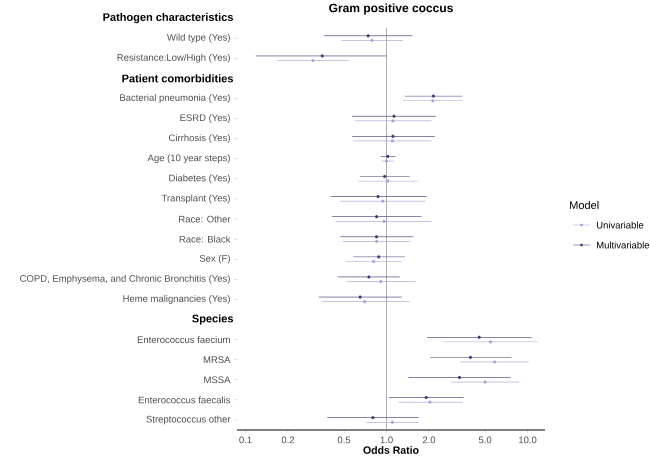  What do you see at coordinates (204, 219) in the screenshot?
I see `y-tick-label: Race: Other` at bounding box center [204, 219].